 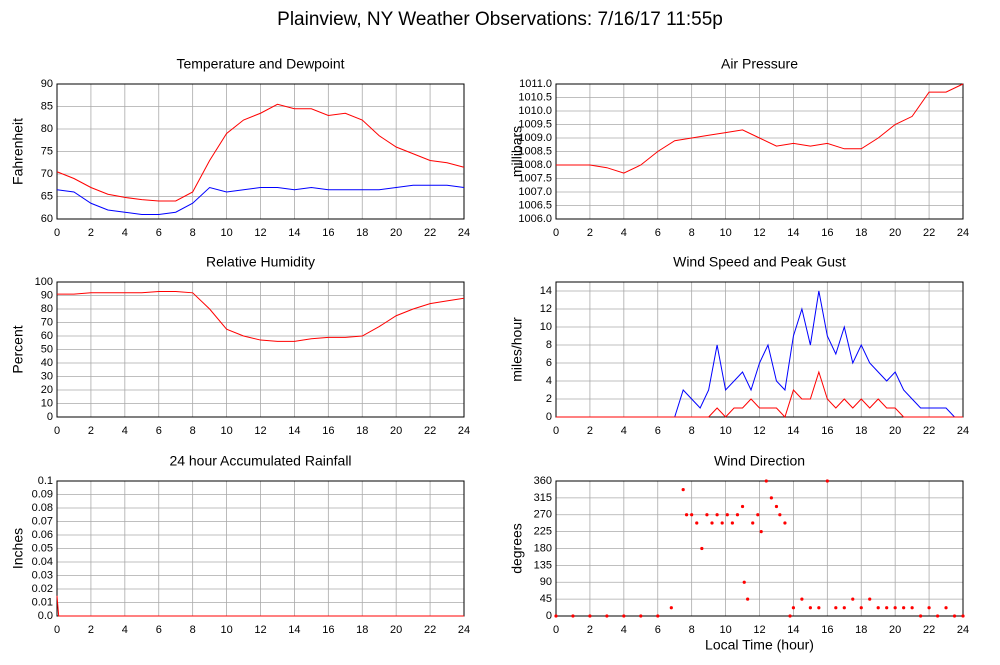 I want to click on y-tick-label: 8, so click(x=549, y=345).